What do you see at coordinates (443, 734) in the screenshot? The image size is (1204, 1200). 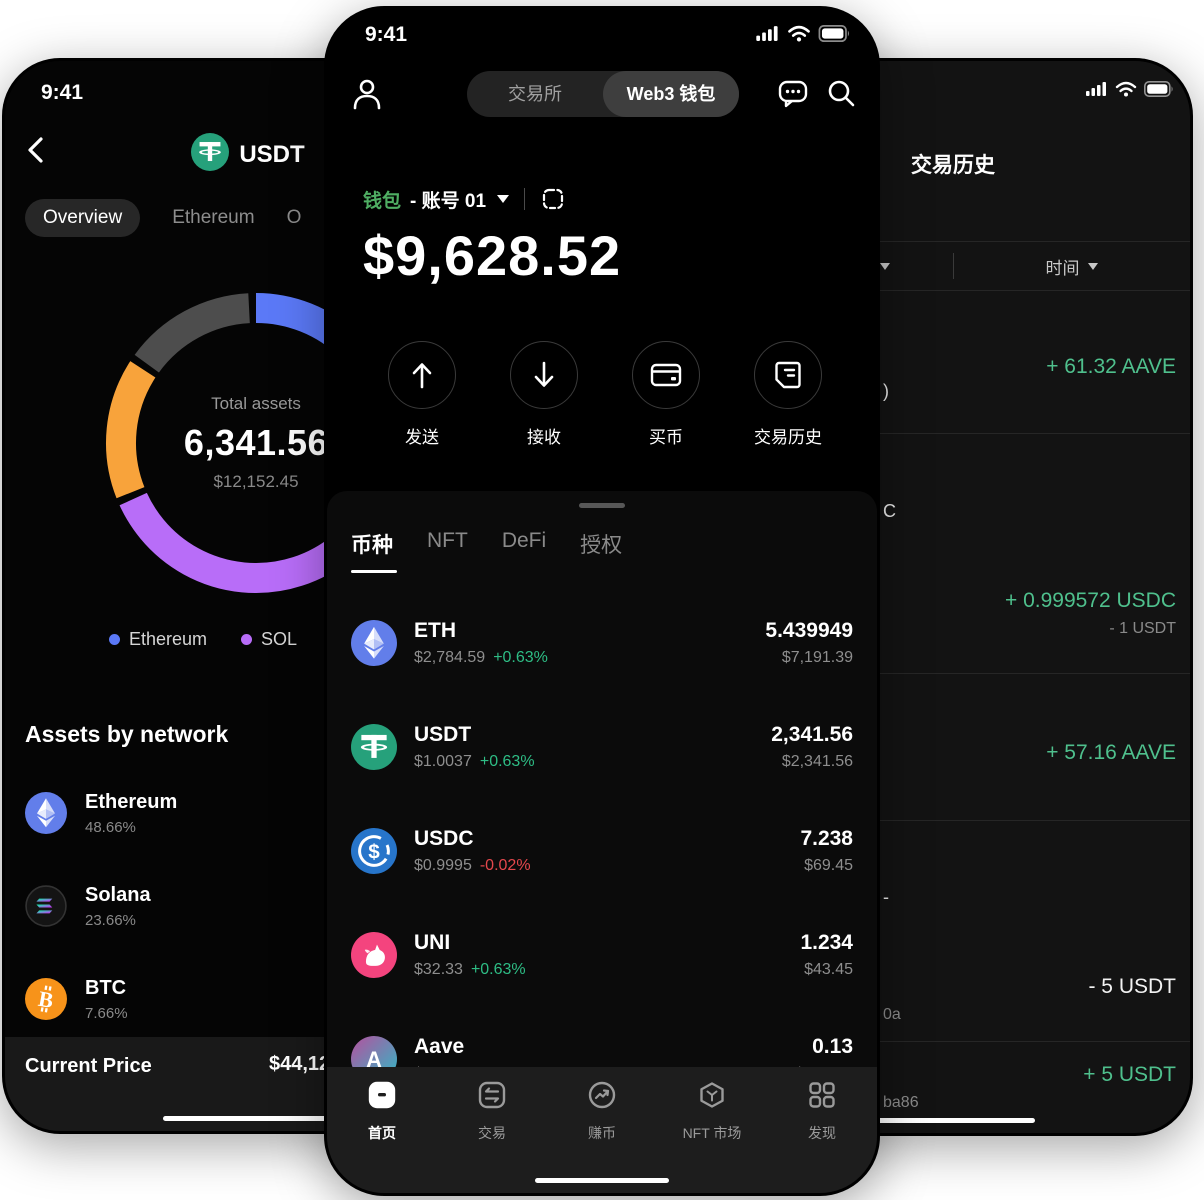 I see `token-symbol: USDT` at bounding box center [443, 734].